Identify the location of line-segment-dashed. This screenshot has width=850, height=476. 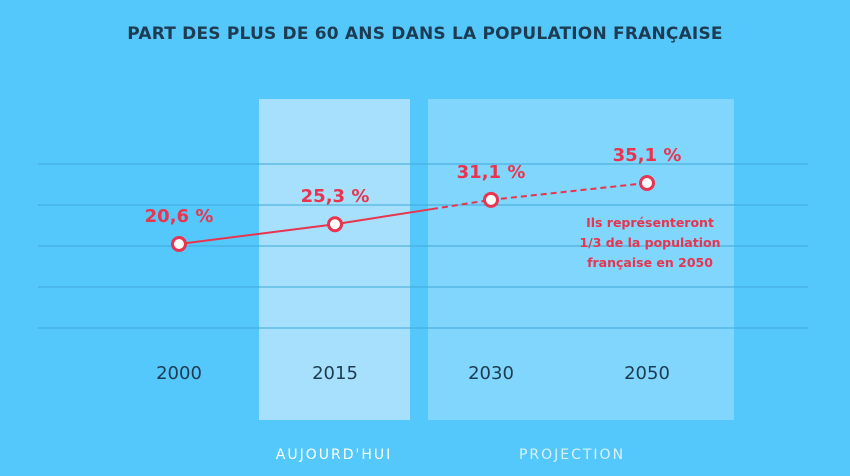
(569, 191).